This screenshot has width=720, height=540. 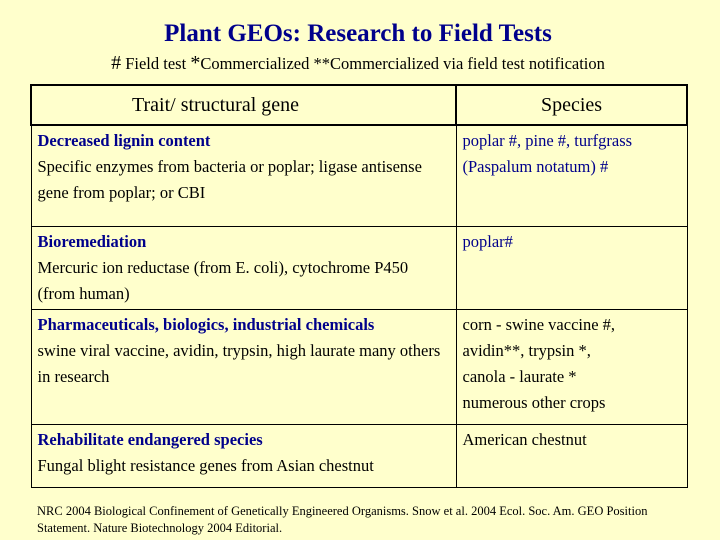 What do you see at coordinates (358, 33) in the screenshot?
I see `slide-title: Plant GEOs: Research to Field Tests` at bounding box center [358, 33].